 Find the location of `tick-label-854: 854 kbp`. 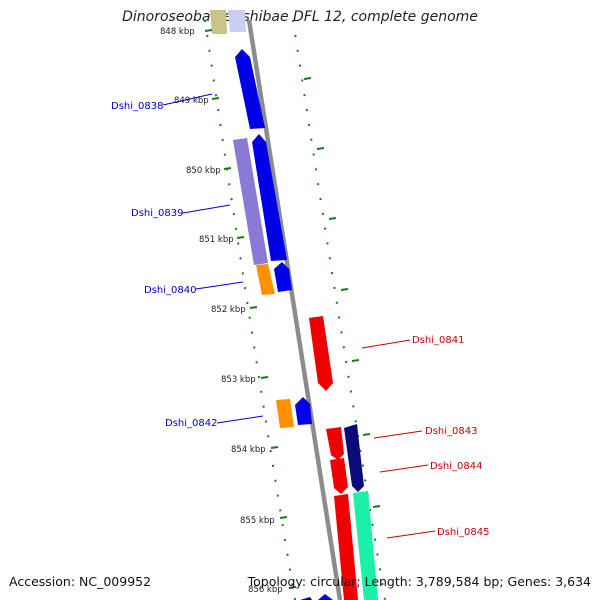

tick-label-854: 854 kbp is located at coordinates (248, 450).